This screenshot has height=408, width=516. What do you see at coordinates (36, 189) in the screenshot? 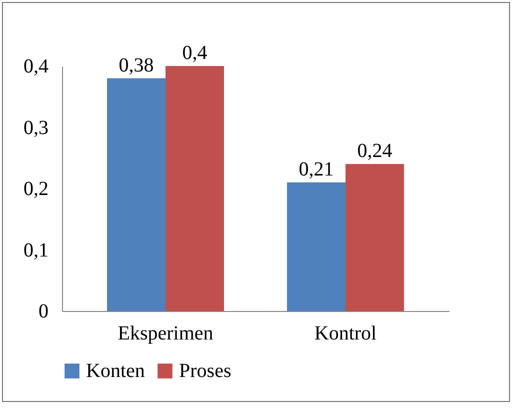
I see `y-tick-label: 0,2` at bounding box center [36, 189].